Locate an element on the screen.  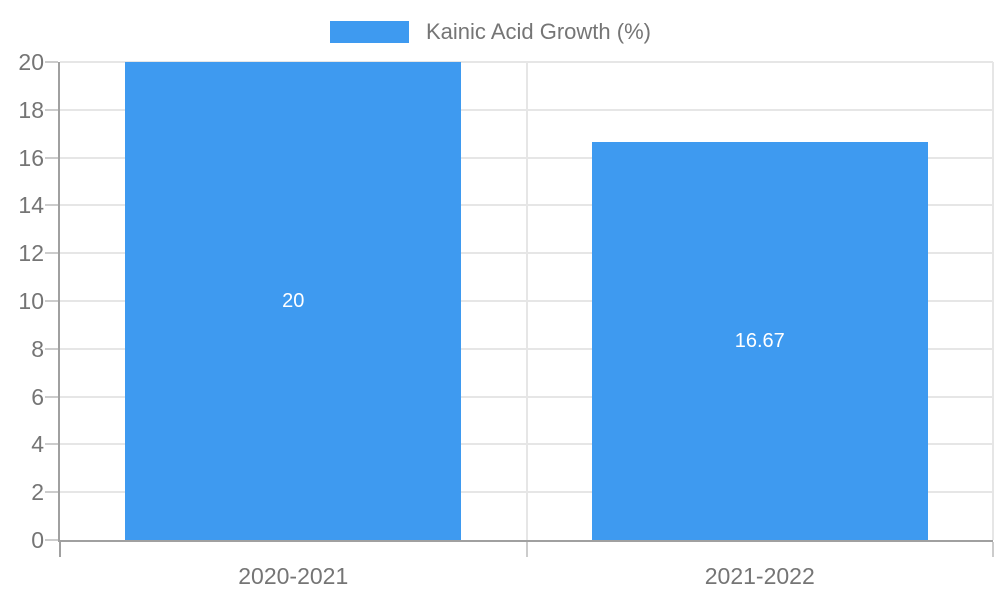
bar-value-label: 16.67 is located at coordinates (759, 340).